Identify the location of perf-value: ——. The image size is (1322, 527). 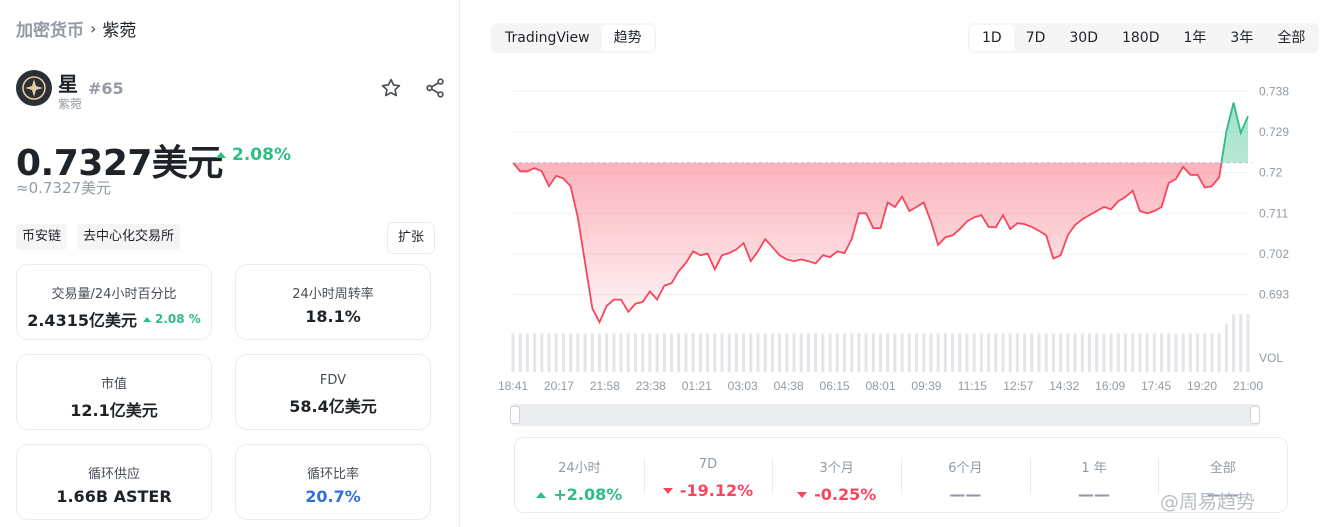
(1222, 494).